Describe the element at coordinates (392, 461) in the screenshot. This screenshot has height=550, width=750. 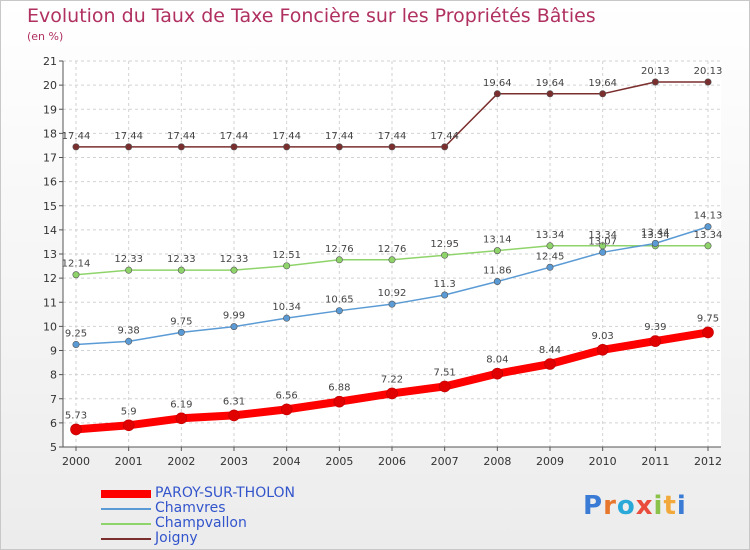
I see `x-tick-label: 2006` at that location.